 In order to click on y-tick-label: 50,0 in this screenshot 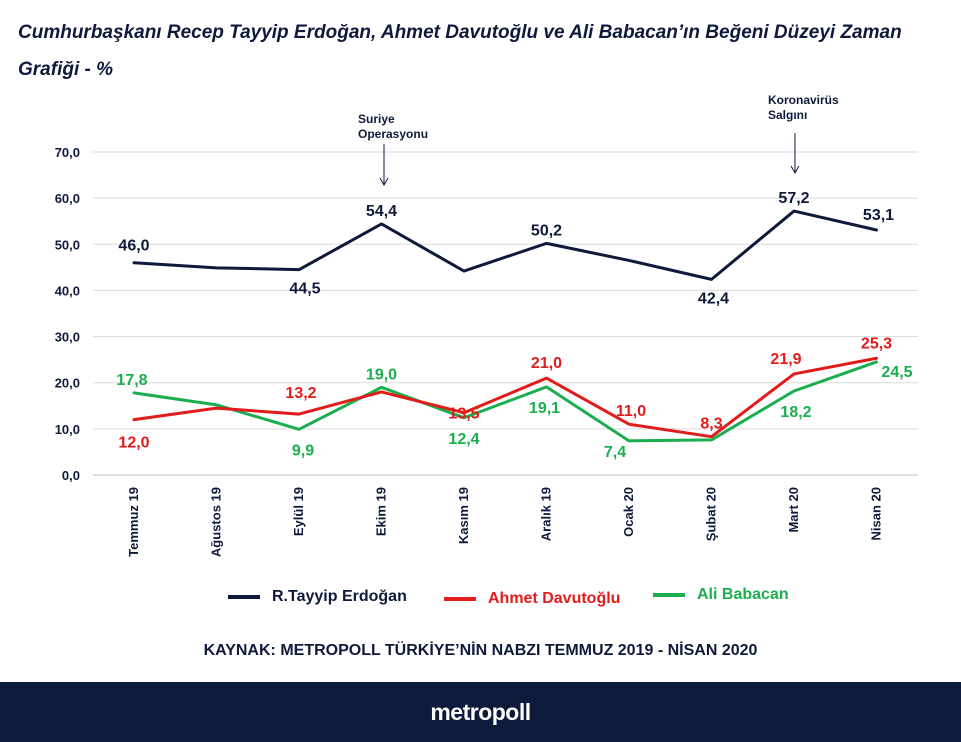, I will do `click(67, 244)`.